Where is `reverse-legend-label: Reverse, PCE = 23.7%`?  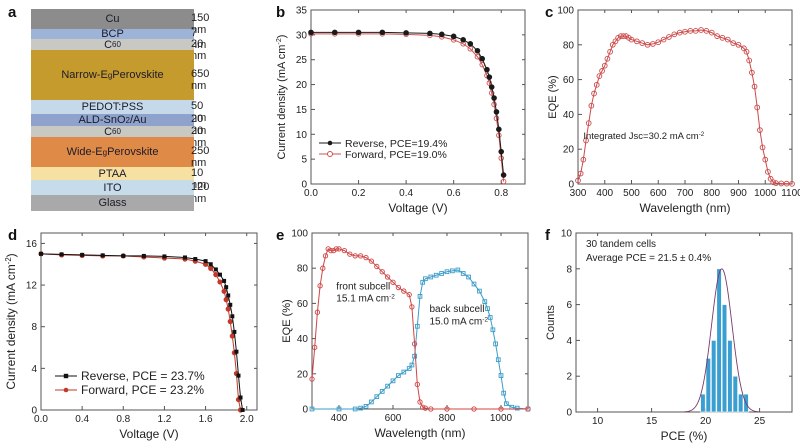 reverse-legend-label: Reverse, PCE = 23.7% is located at coordinates (143, 376).